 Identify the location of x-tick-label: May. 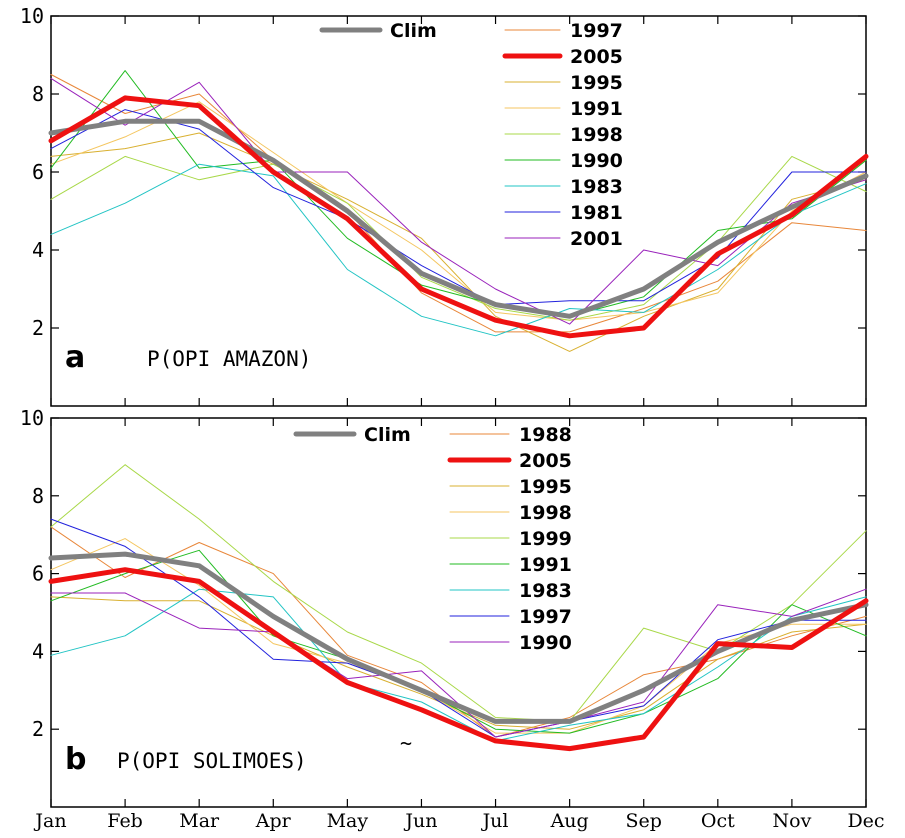
(348, 821).